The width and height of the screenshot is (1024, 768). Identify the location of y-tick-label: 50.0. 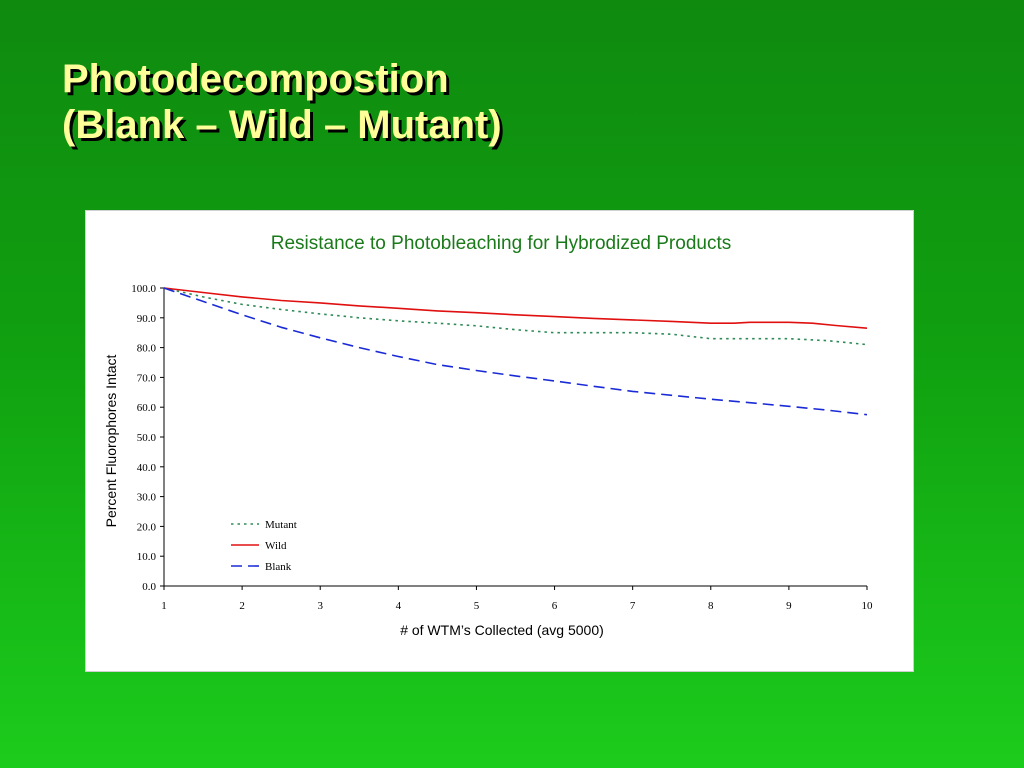
(147, 438).